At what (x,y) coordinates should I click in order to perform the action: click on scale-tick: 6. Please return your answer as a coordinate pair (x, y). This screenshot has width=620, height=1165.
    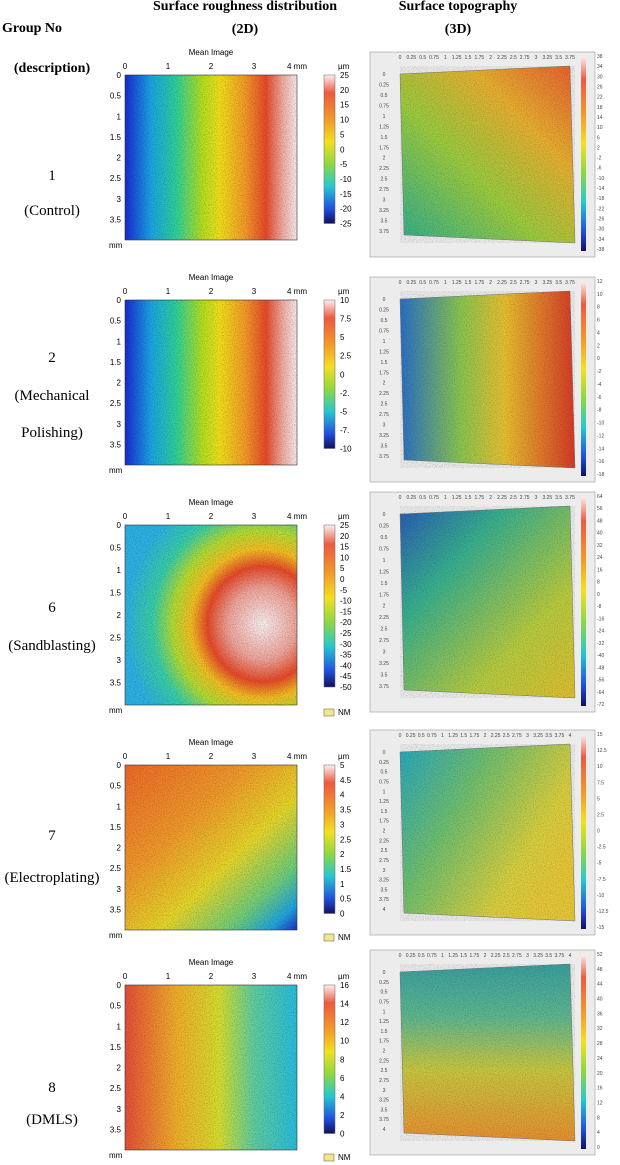
    Looking at the image, I should click on (342, 1078).